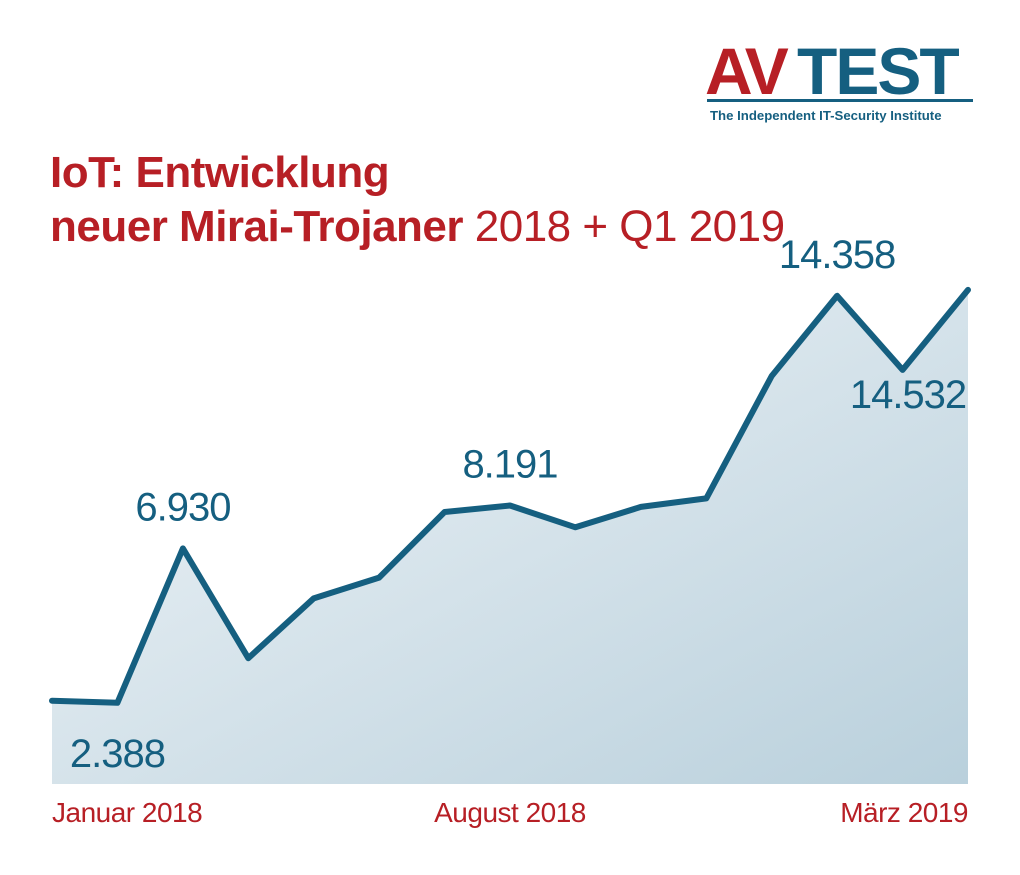 The width and height of the screenshot is (1020, 875). What do you see at coordinates (826, 115) in the screenshot?
I see `logo-tagline: The Independent IT-Security Institute` at bounding box center [826, 115].